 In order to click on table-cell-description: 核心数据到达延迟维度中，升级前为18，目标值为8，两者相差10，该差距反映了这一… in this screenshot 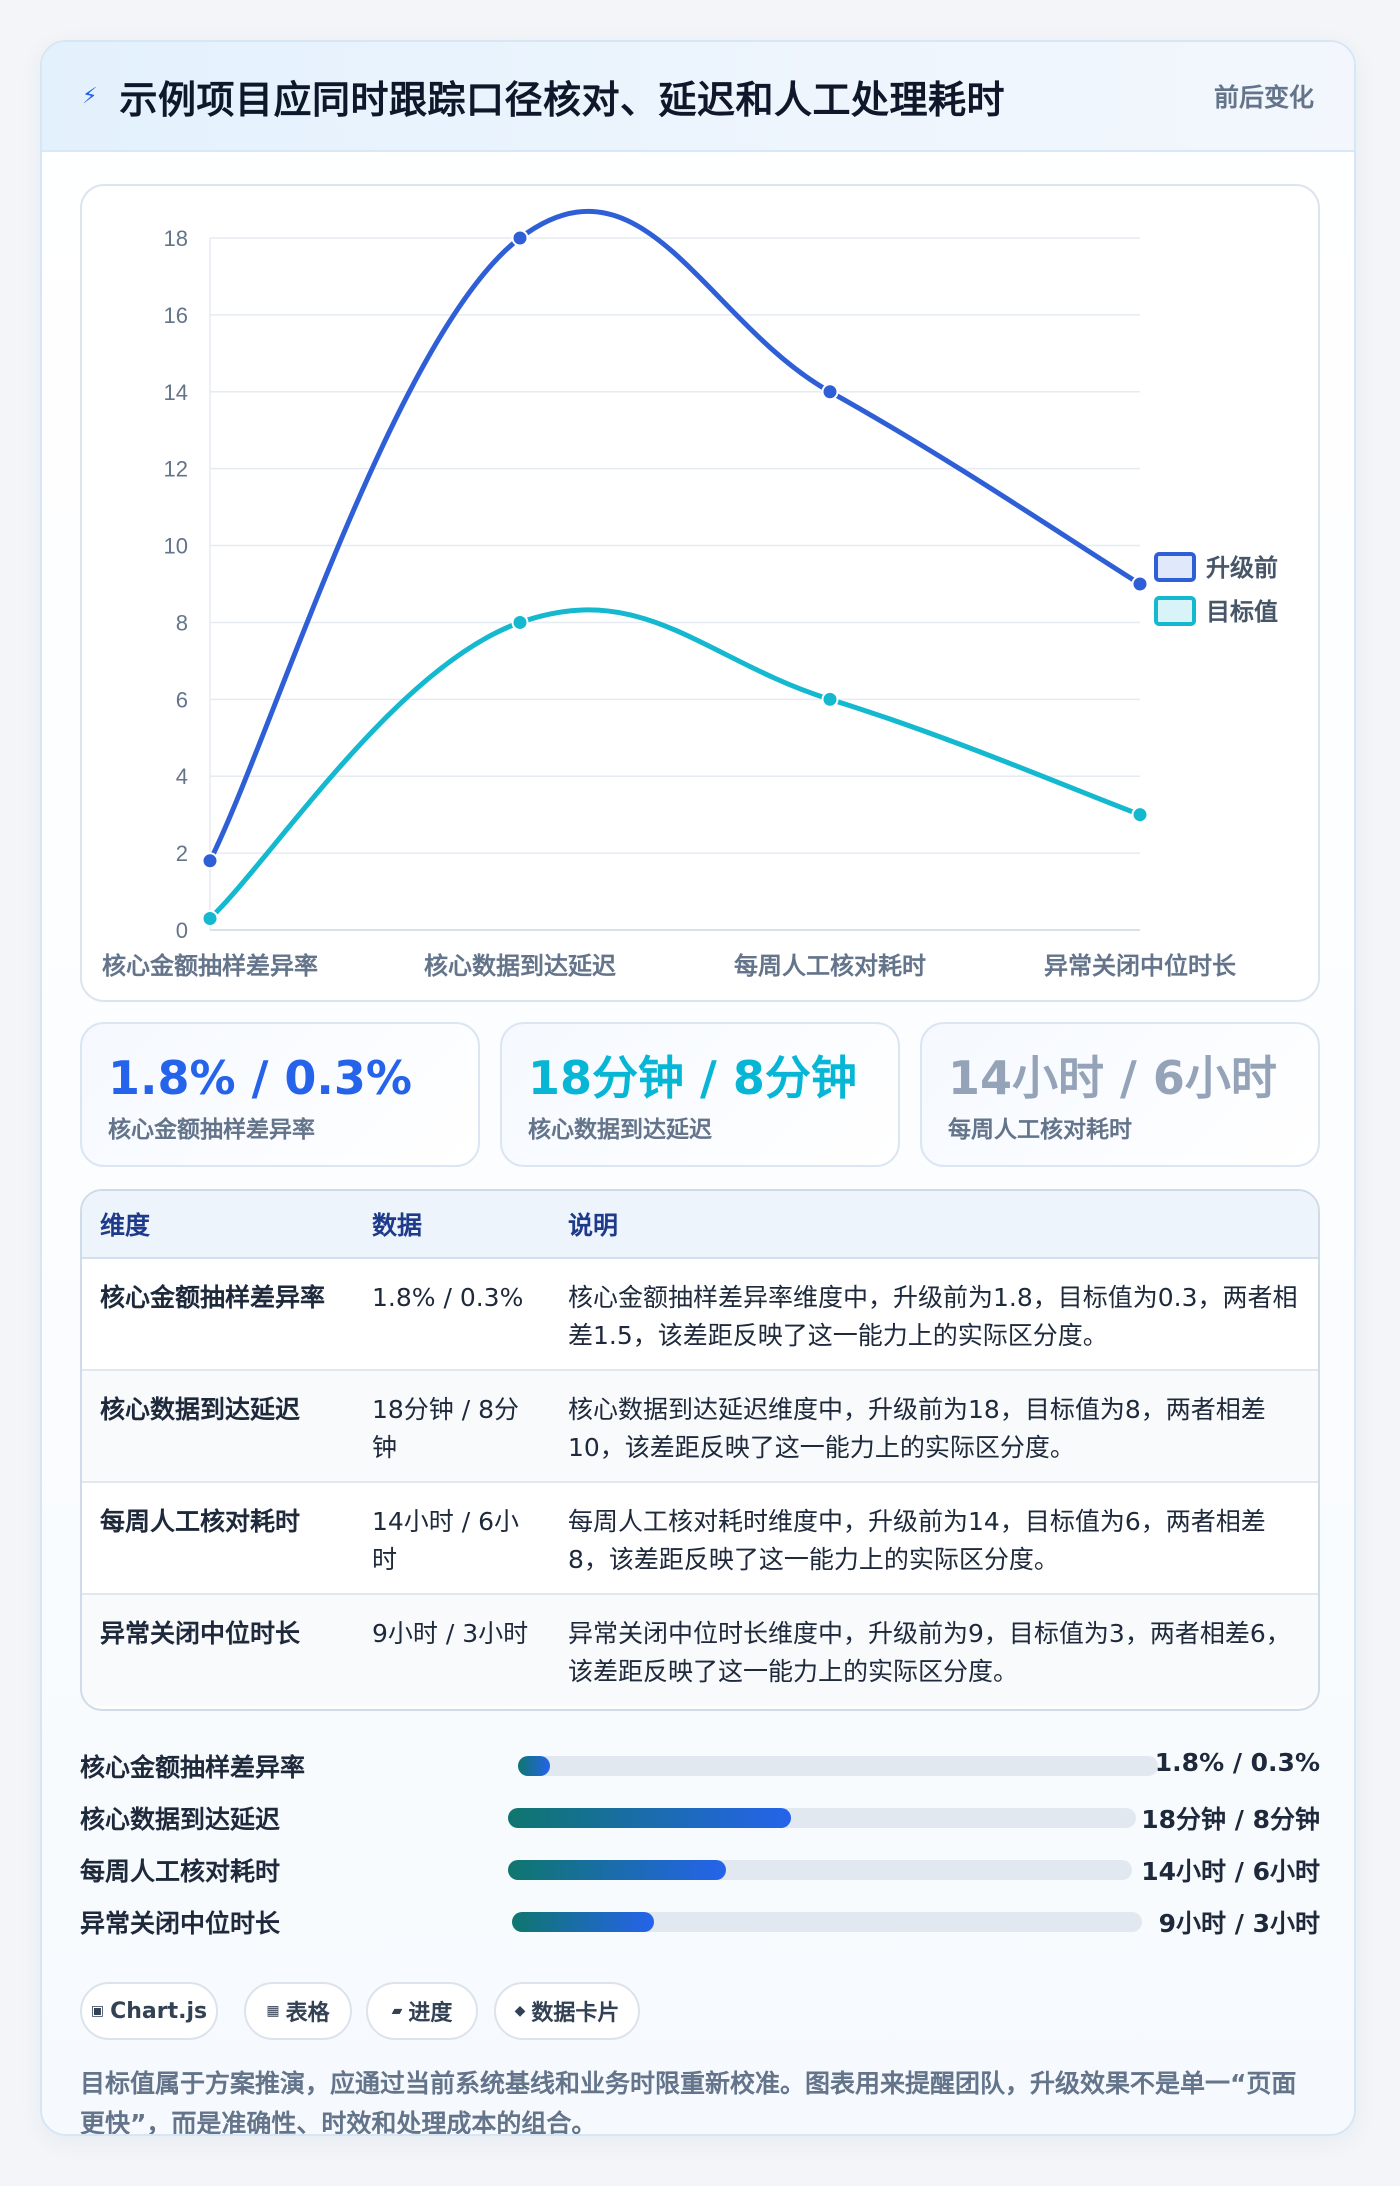, I will do `click(934, 1426)`.